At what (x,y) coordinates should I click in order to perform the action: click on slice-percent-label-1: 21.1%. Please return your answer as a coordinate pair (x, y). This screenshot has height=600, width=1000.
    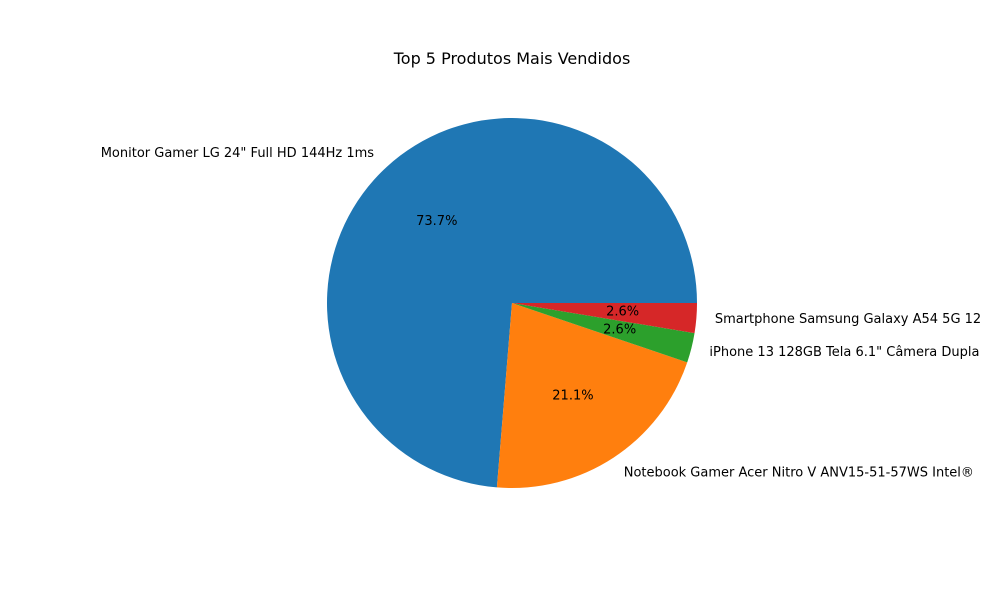
    Looking at the image, I should click on (572, 395).